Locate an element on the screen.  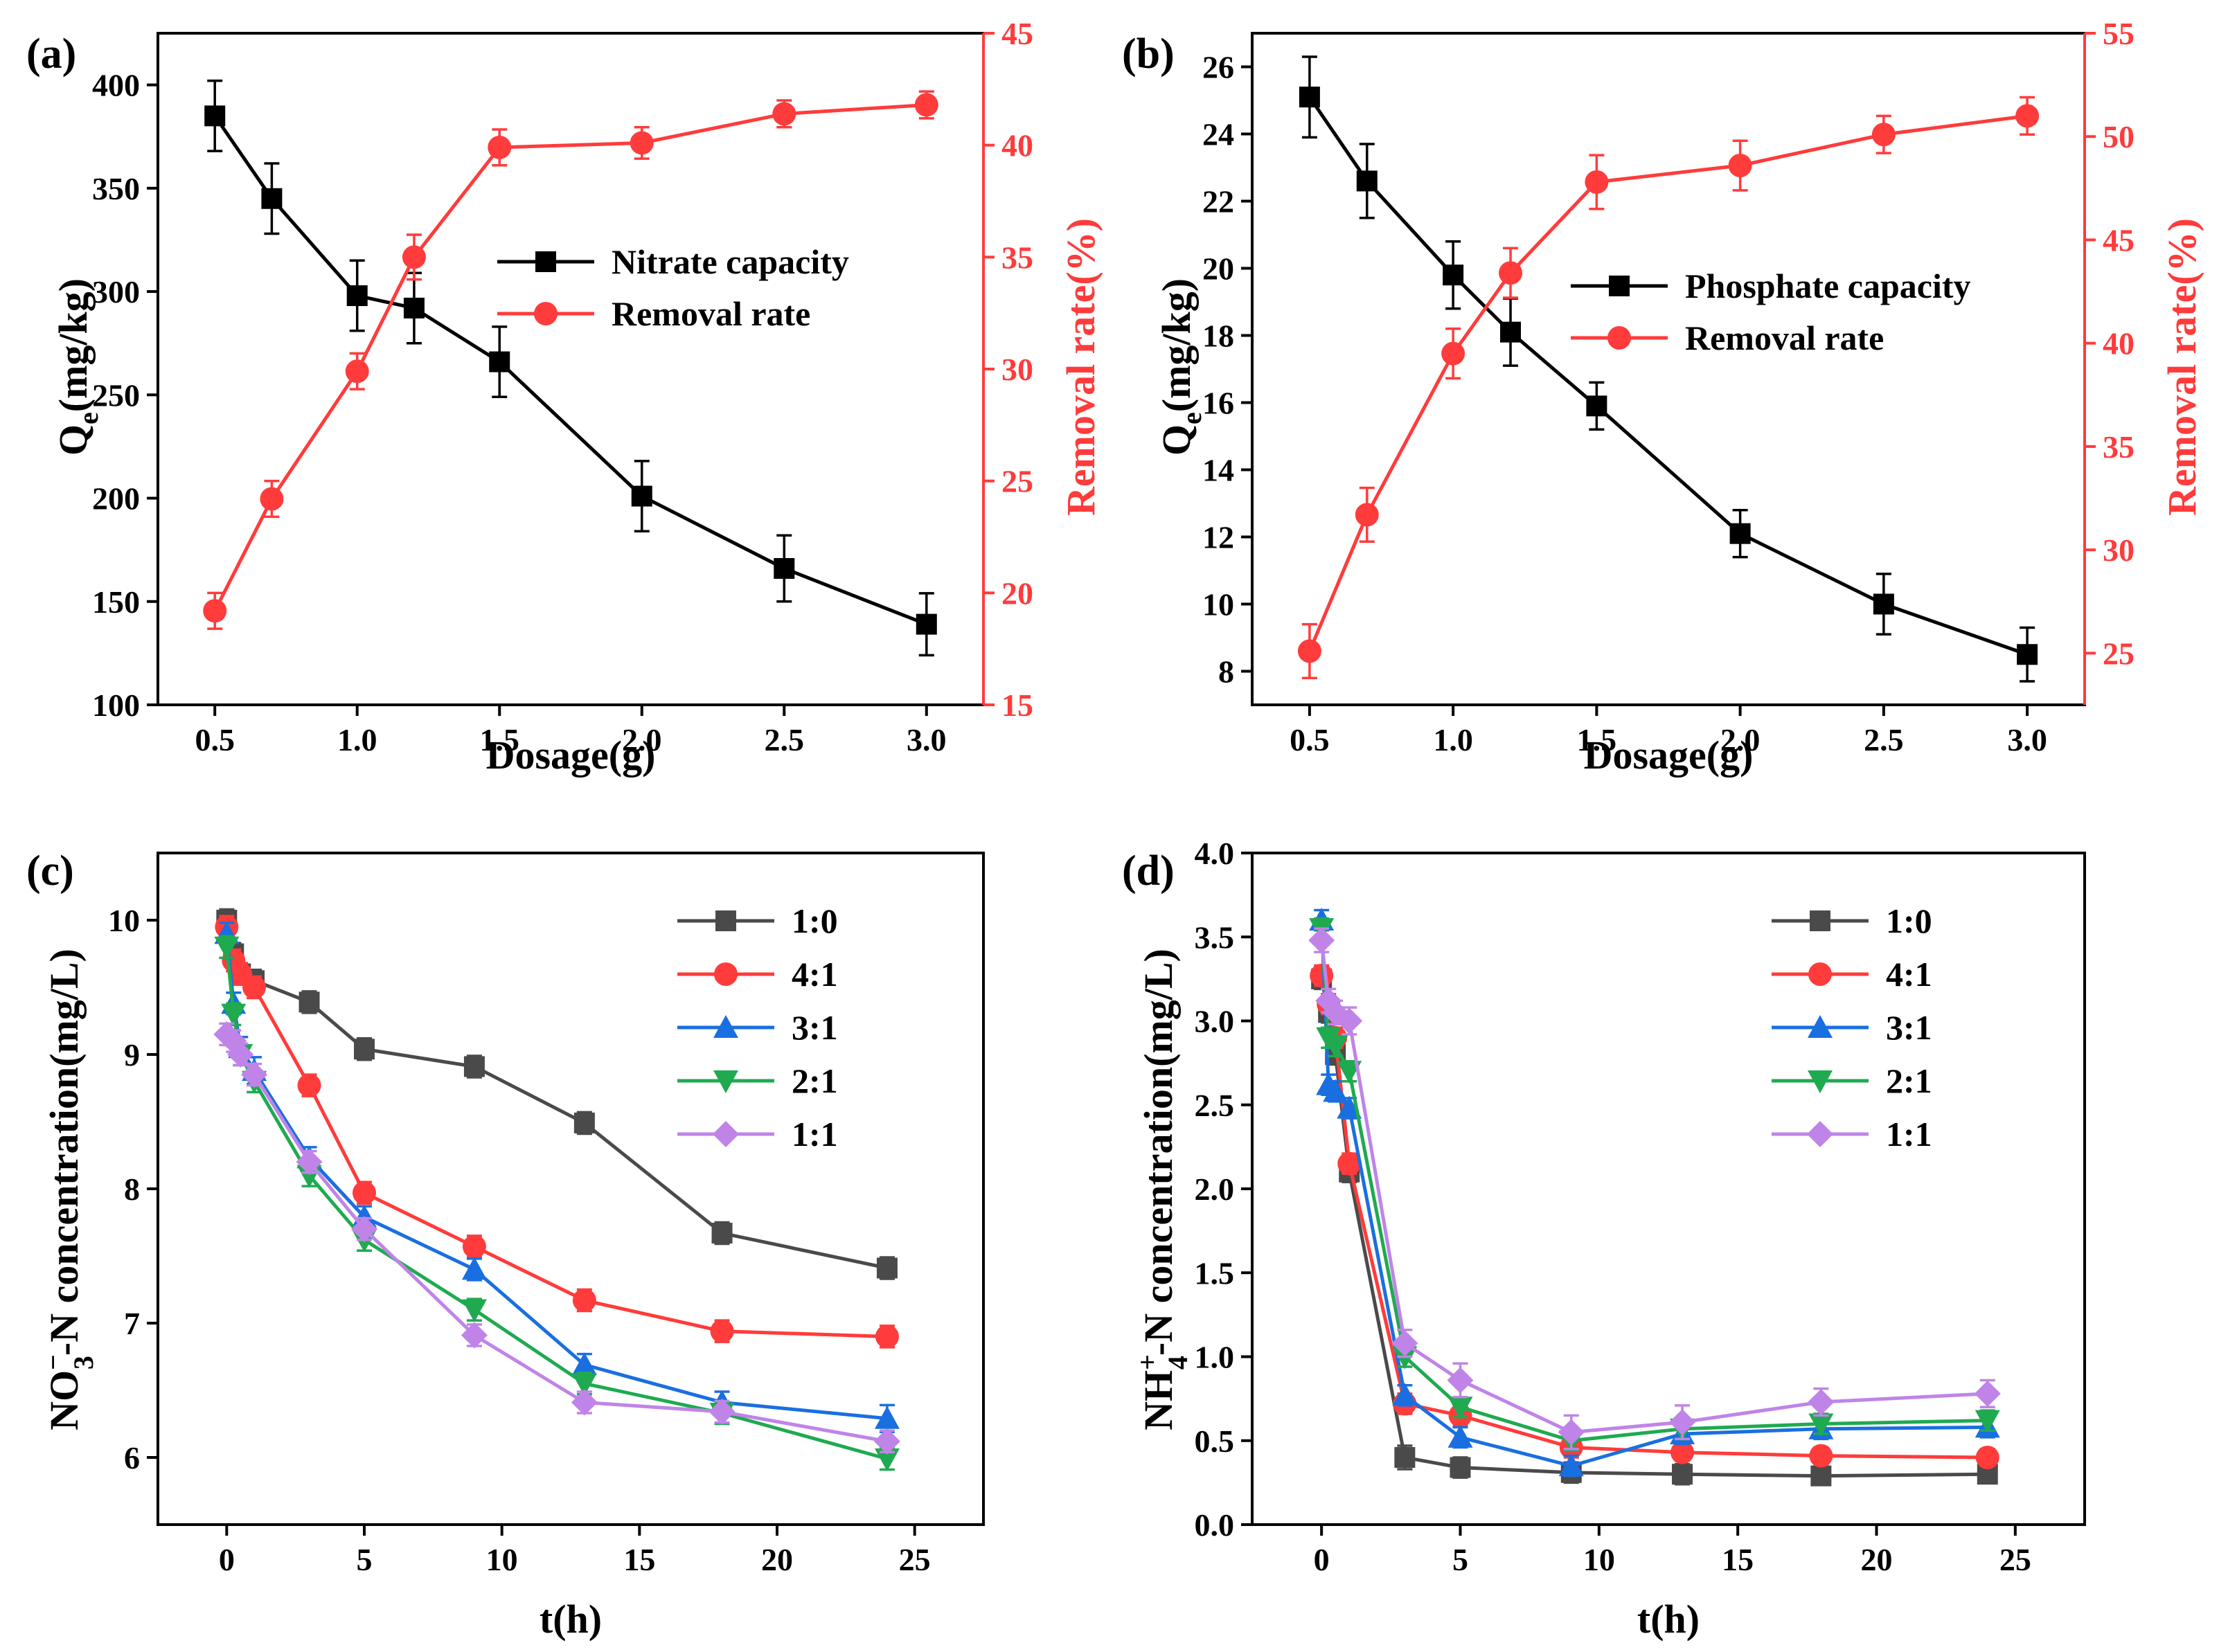
y-axis-title-sup: − is located at coordinates (53, 1362).